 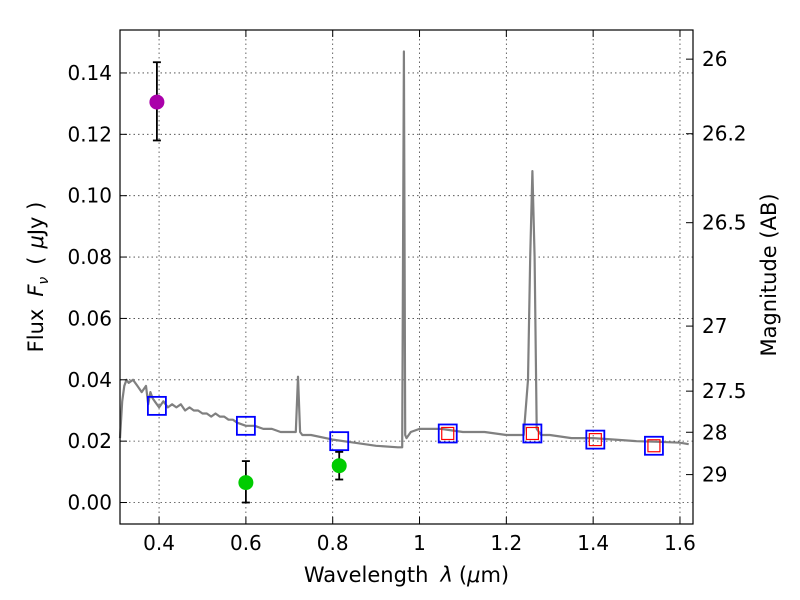 What do you see at coordinates (680, 543) in the screenshot?
I see `x-tick-label: 1.6` at bounding box center [680, 543].